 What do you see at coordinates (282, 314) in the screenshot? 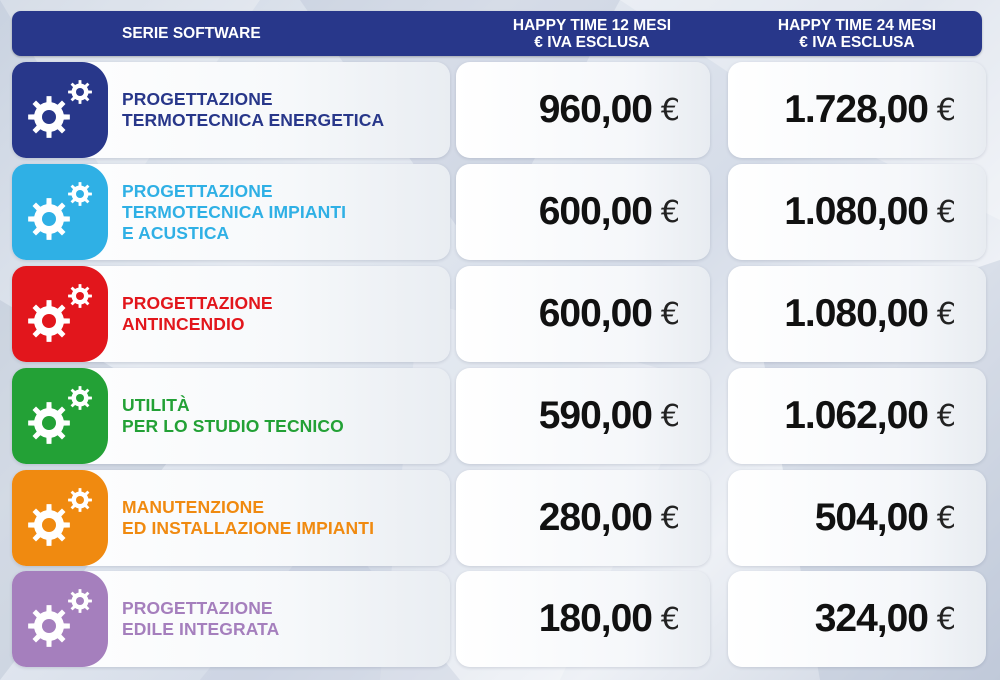
I see `series-name: PROGETTAZIONE ANTINCENDIO` at bounding box center [282, 314].